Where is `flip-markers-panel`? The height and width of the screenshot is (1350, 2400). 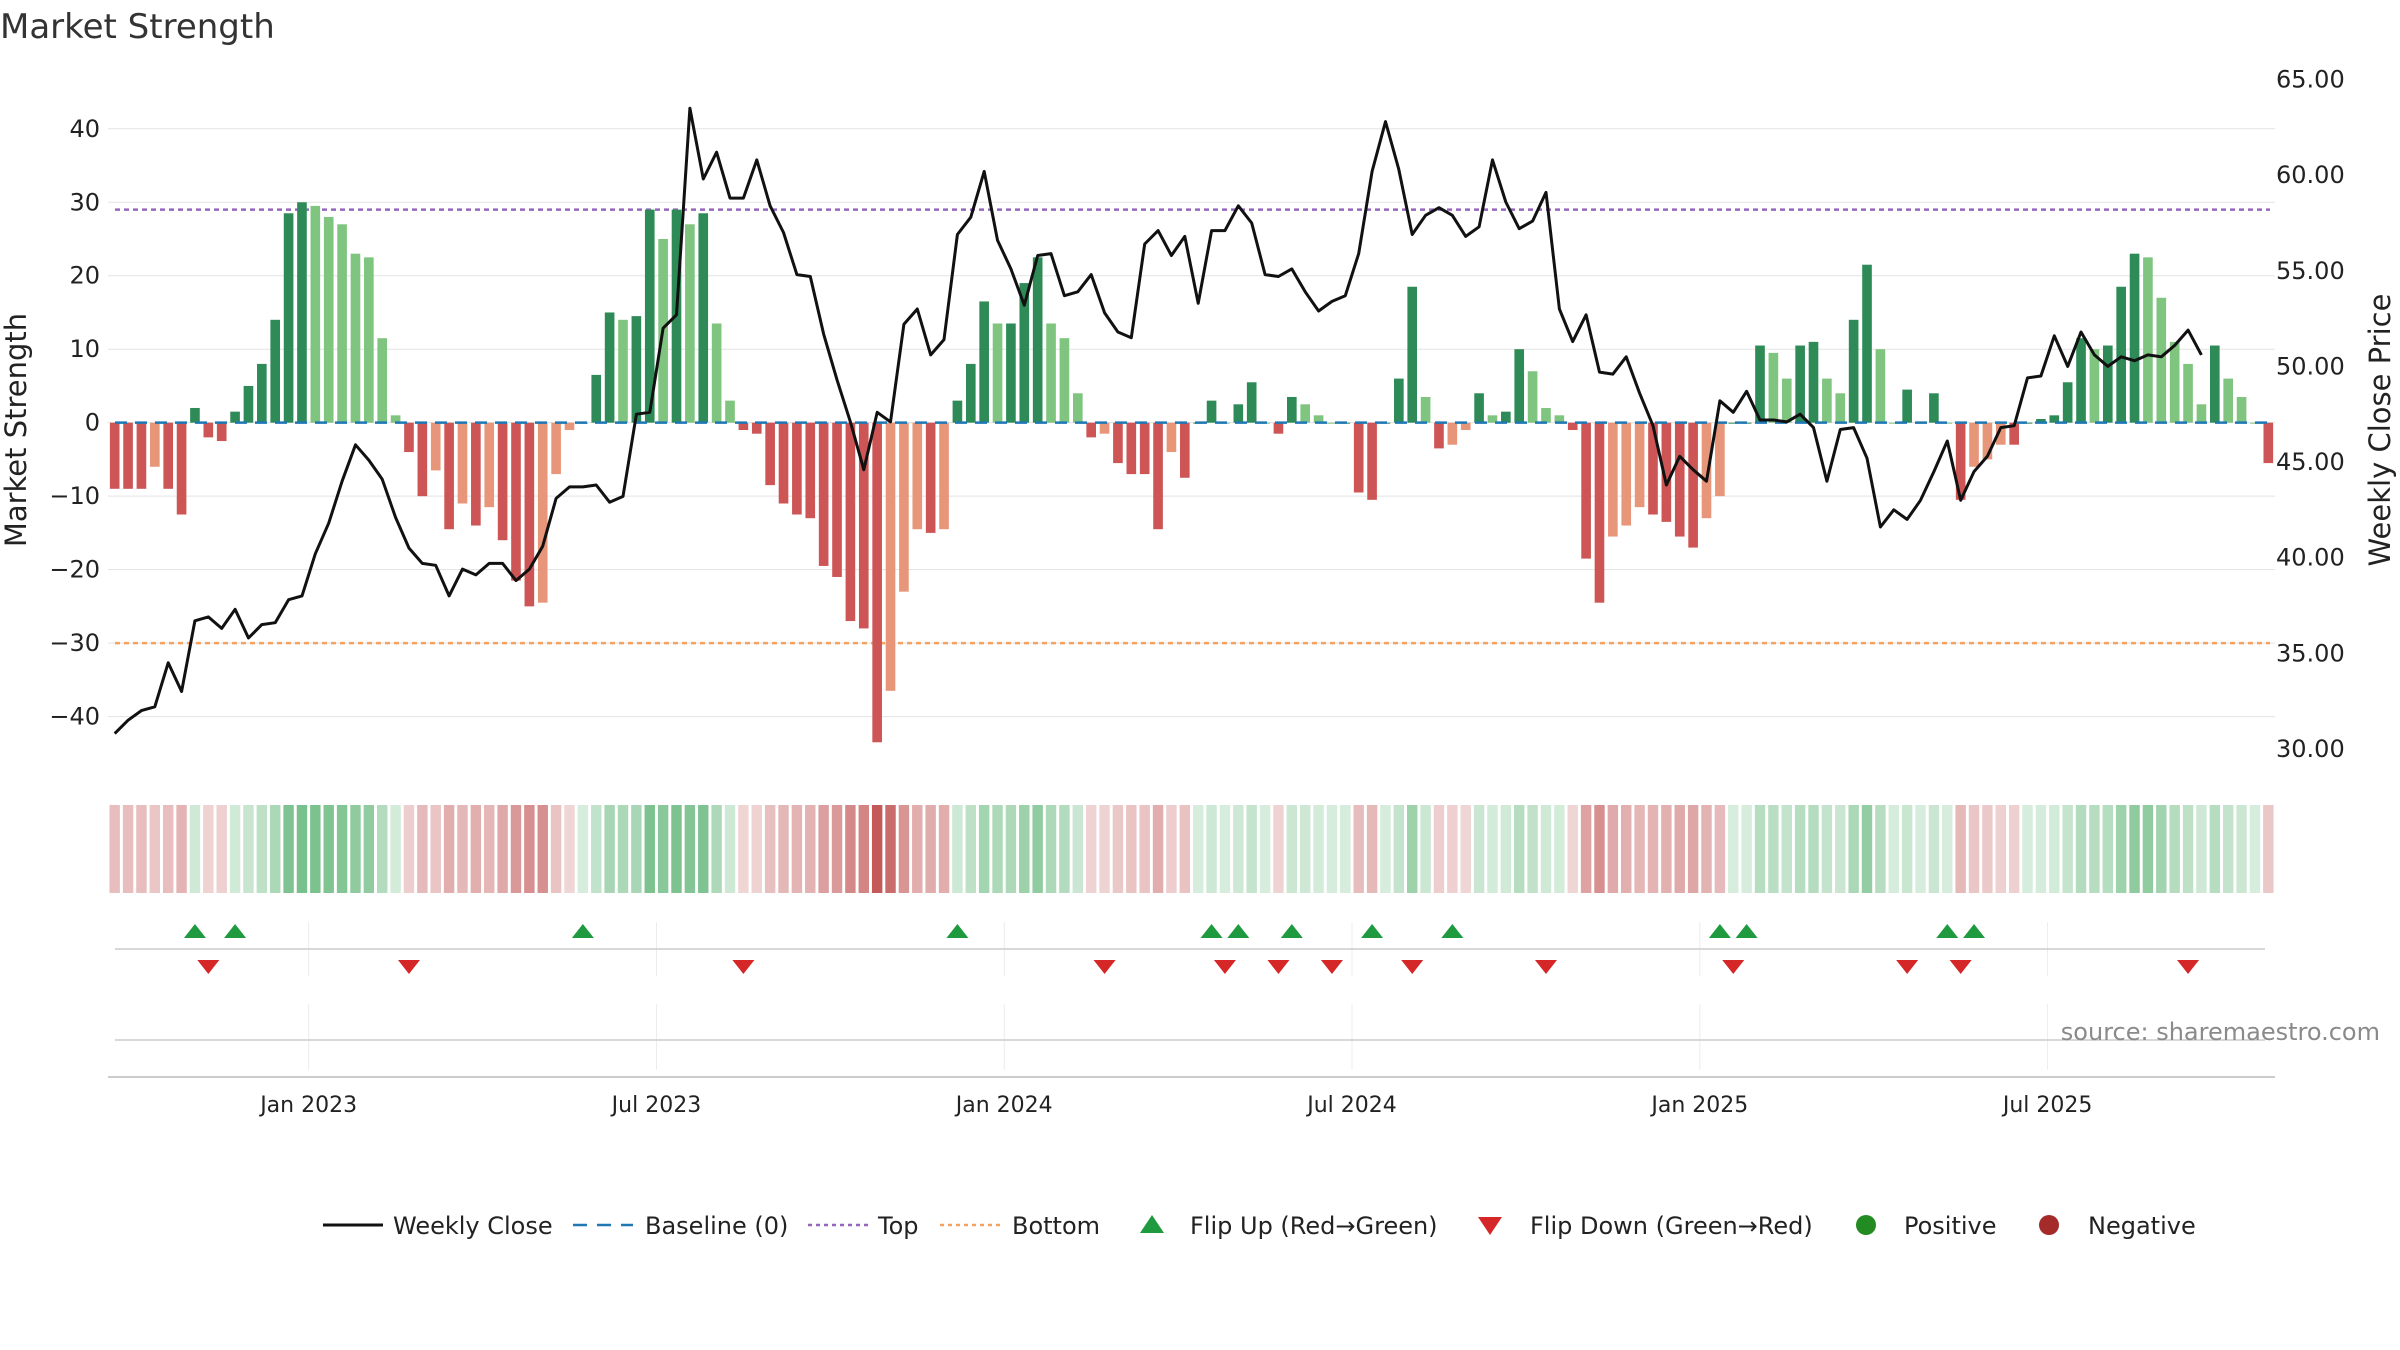
flip-markers-panel is located at coordinates (1190, 996).